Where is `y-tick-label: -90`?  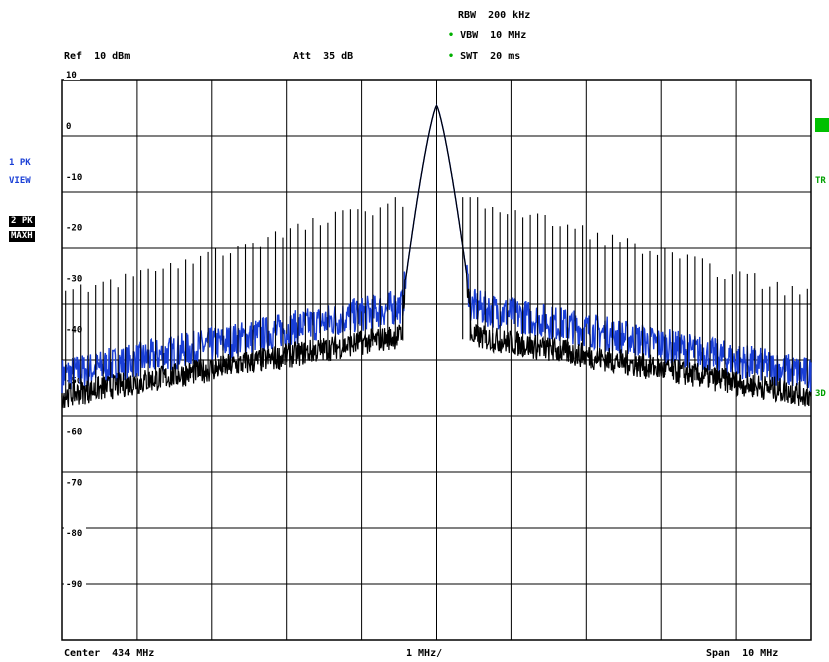 y-tick-label: -90 is located at coordinates (74, 585).